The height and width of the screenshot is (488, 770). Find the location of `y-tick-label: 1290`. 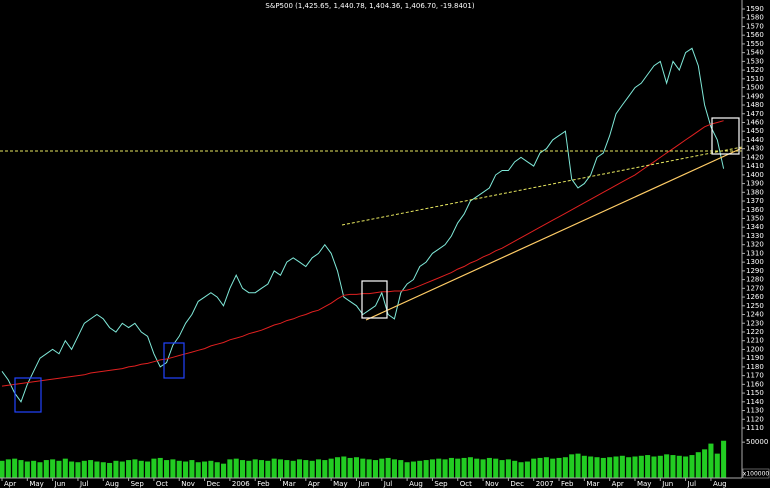

y-tick-label: 1290 is located at coordinates (755, 271).